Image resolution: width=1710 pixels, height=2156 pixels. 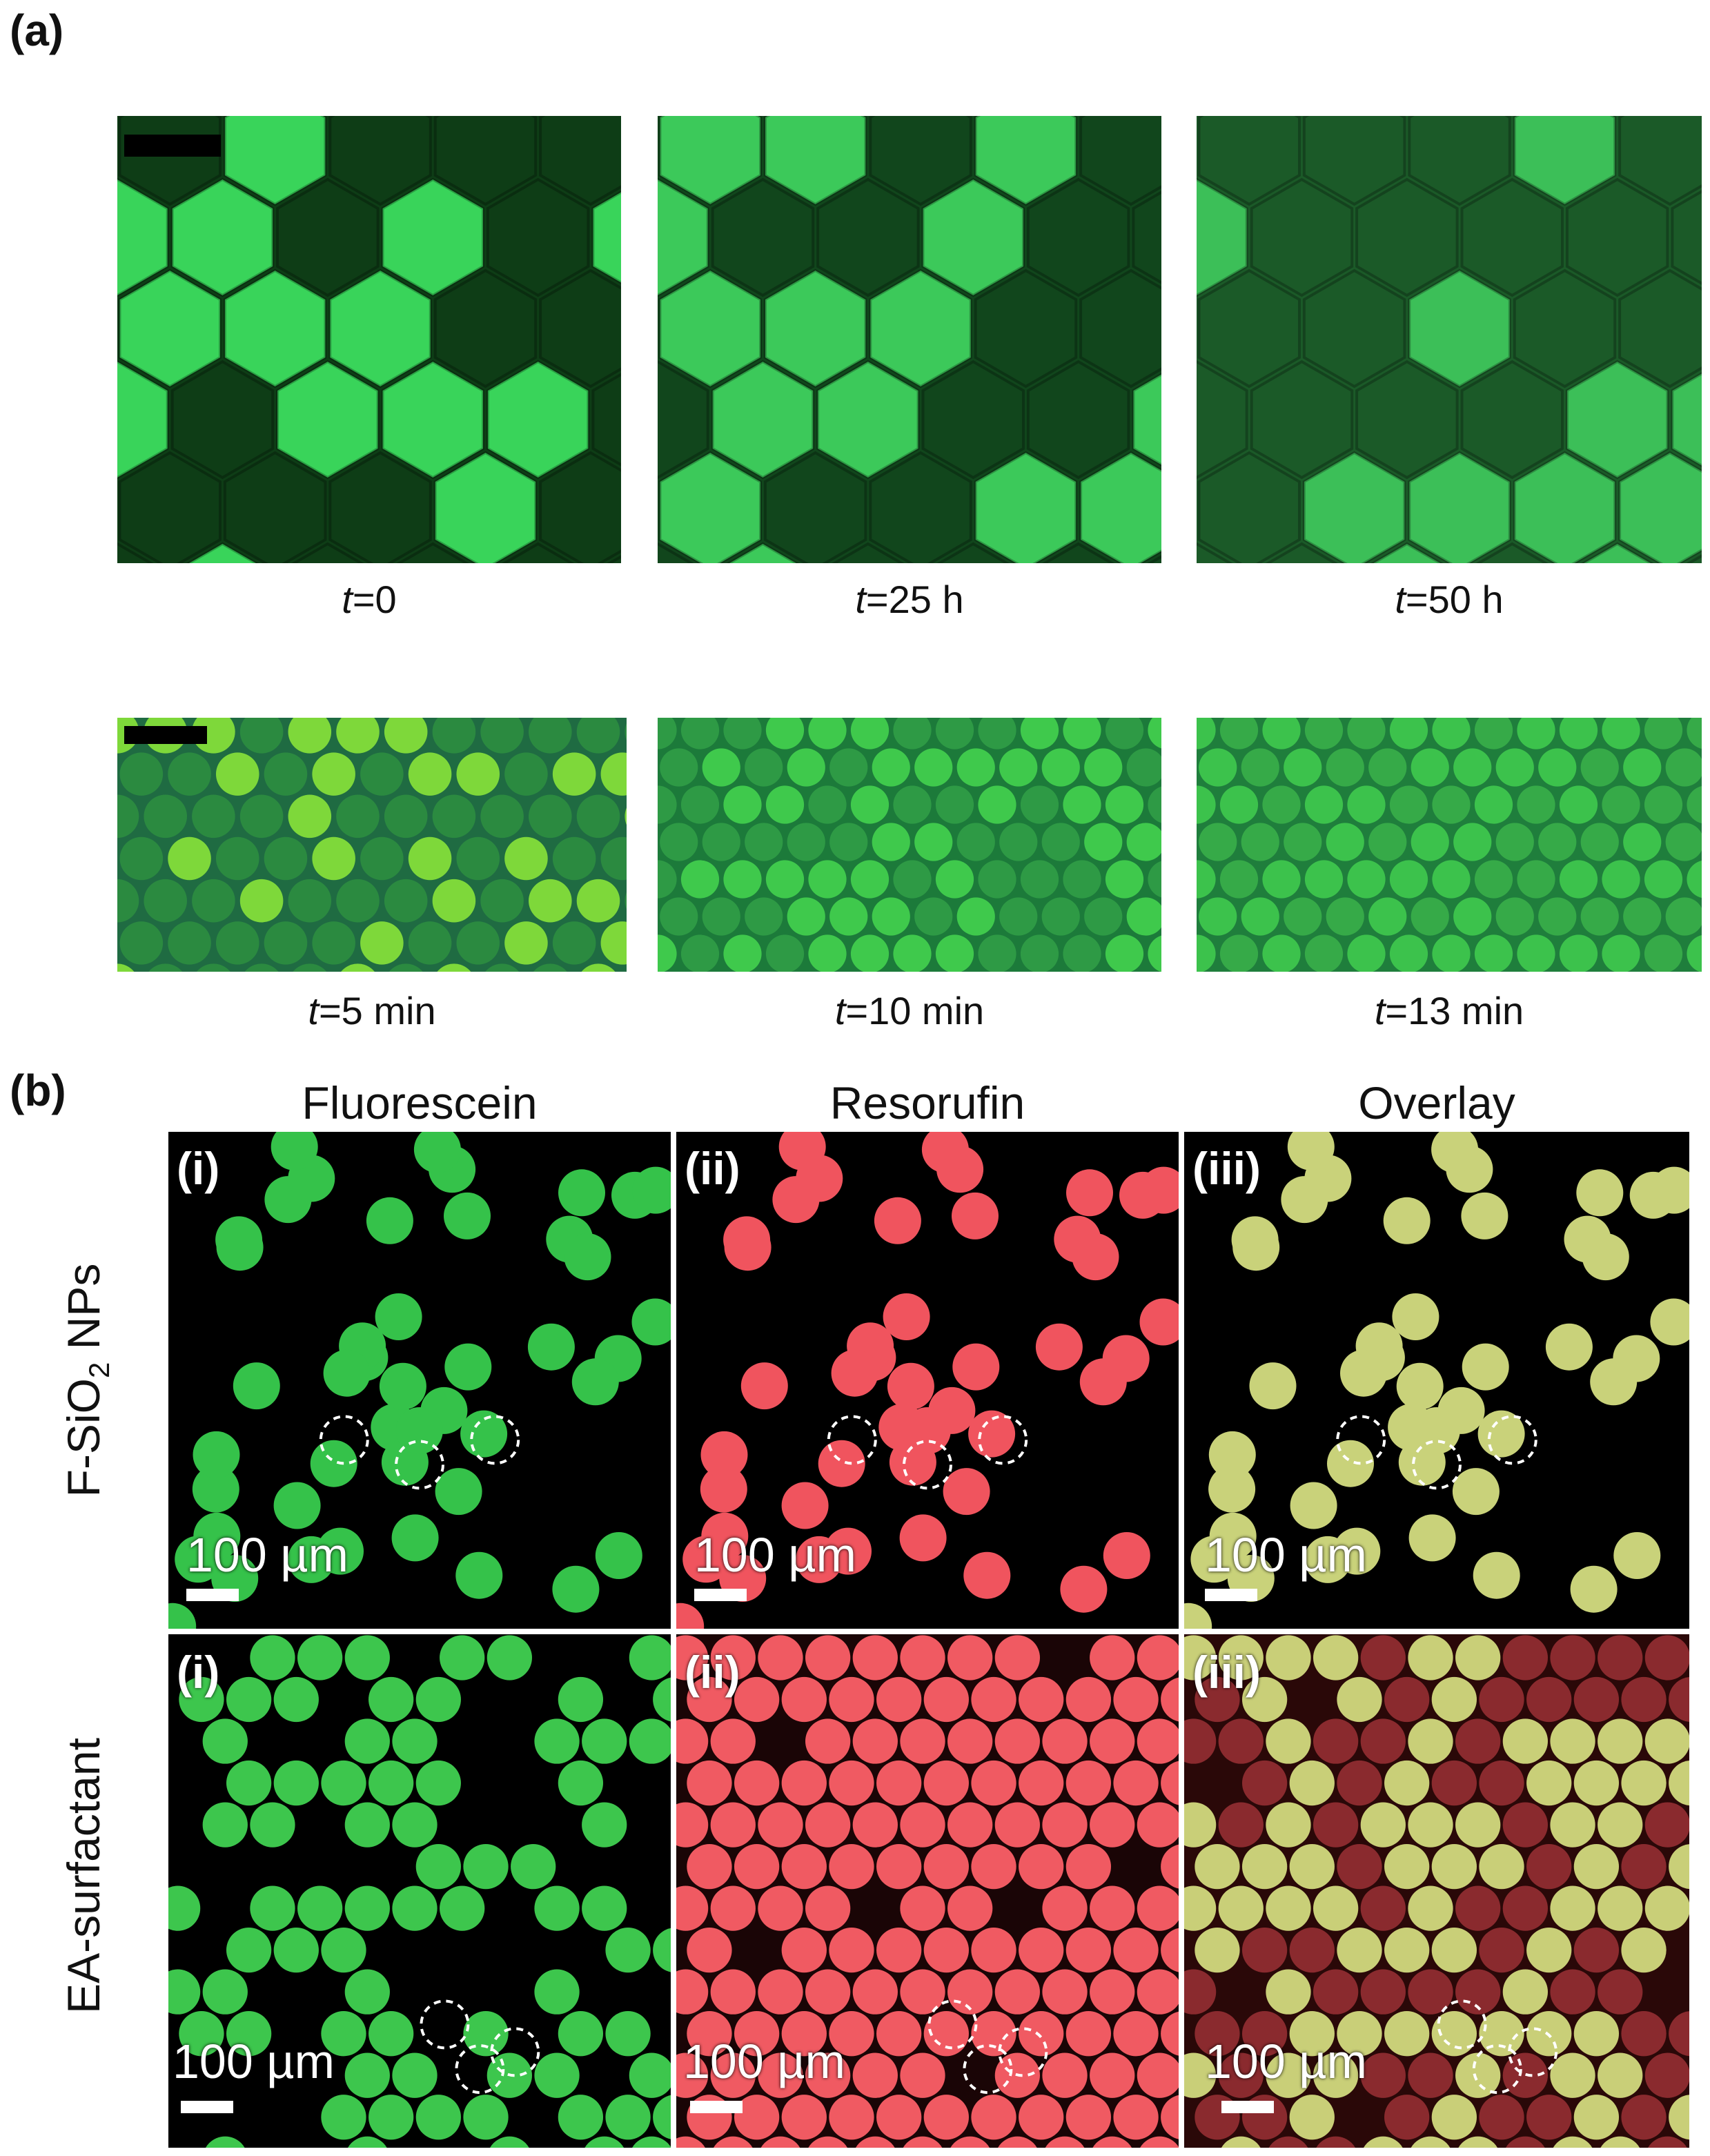 What do you see at coordinates (87, 1380) in the screenshot?
I see `row-label-f-sio2-nps: F-SiO2 NPs` at bounding box center [87, 1380].